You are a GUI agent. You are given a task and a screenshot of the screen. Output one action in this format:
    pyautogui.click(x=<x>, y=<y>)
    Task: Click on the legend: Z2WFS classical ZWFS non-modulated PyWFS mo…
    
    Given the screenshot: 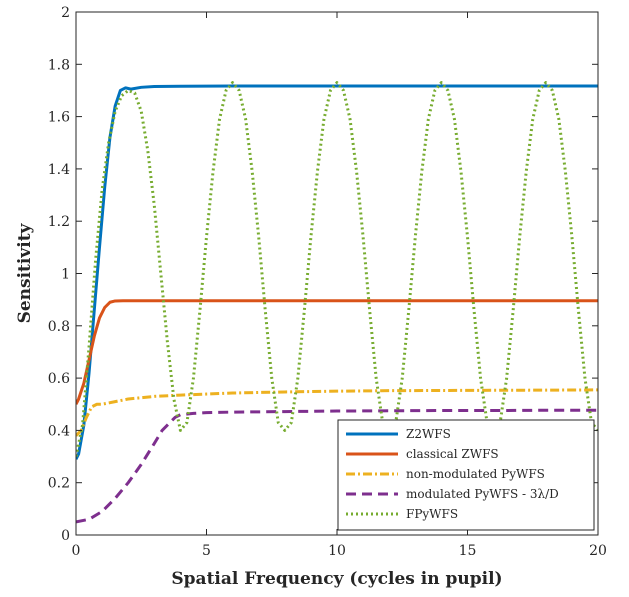 What is the action you would take?
    pyautogui.click(x=466, y=475)
    